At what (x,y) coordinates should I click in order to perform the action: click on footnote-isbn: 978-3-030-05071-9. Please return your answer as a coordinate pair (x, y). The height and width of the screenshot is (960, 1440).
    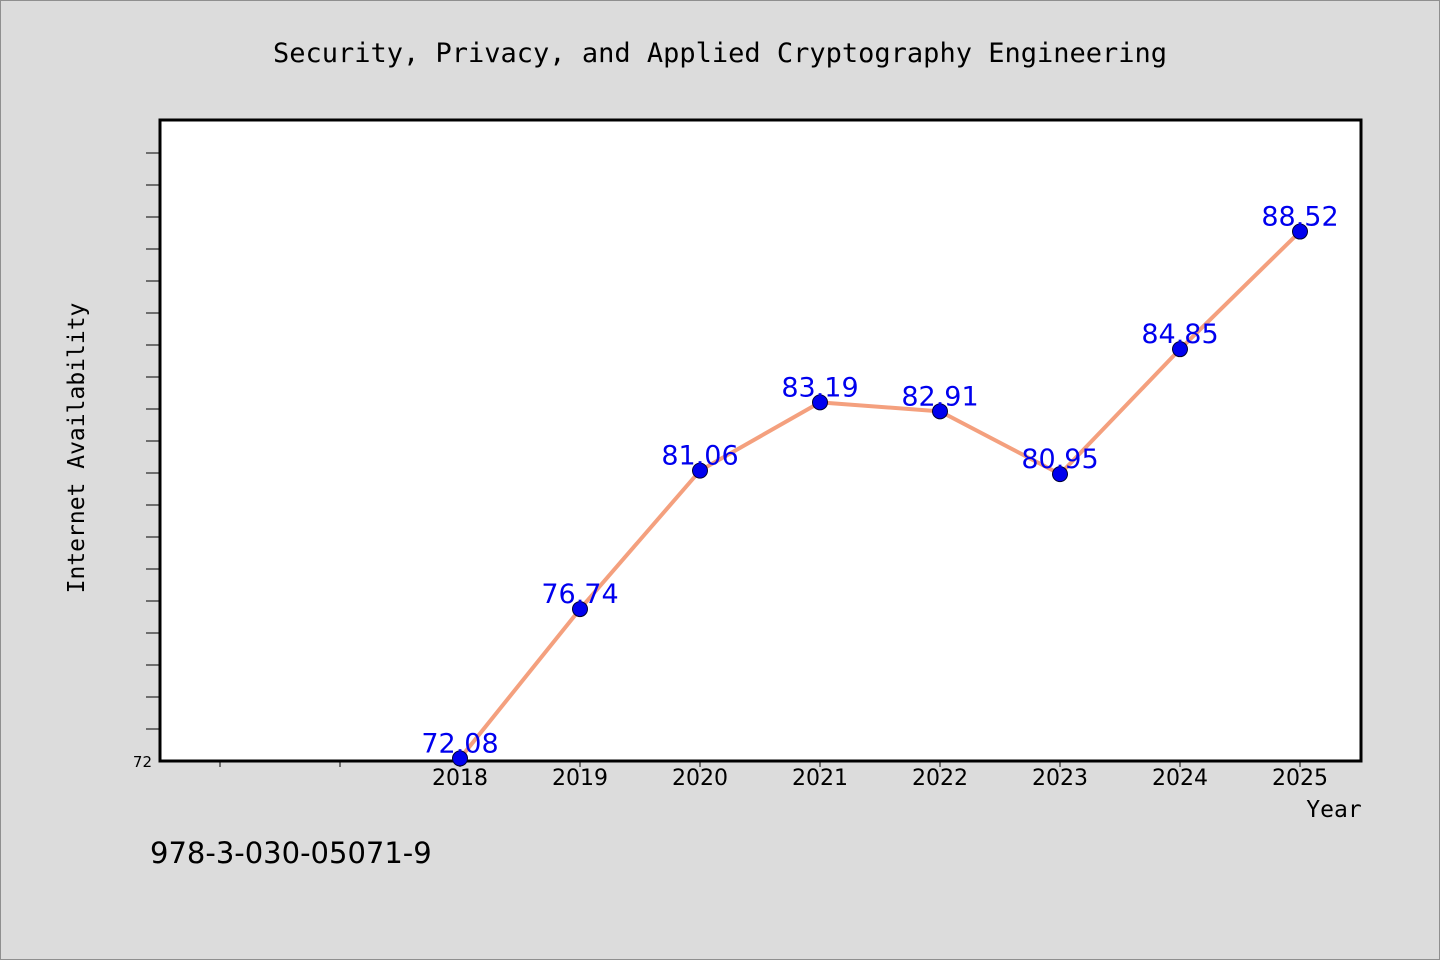
    Looking at the image, I should click on (291, 853).